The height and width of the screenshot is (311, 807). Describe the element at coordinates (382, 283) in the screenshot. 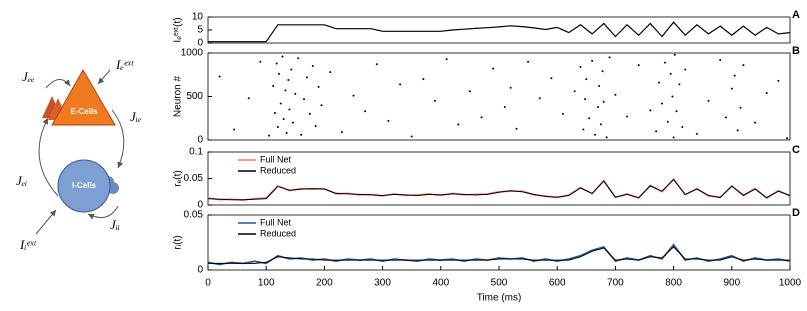

I see `x-tick-label: 300` at that location.